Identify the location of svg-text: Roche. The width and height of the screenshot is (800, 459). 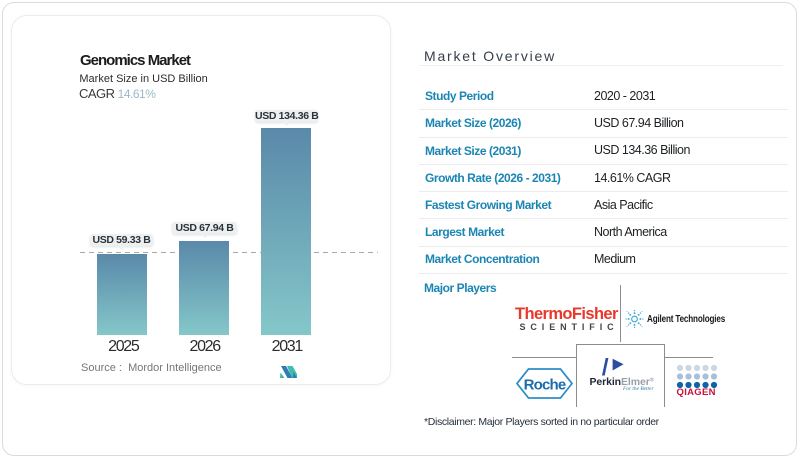
(544, 385).